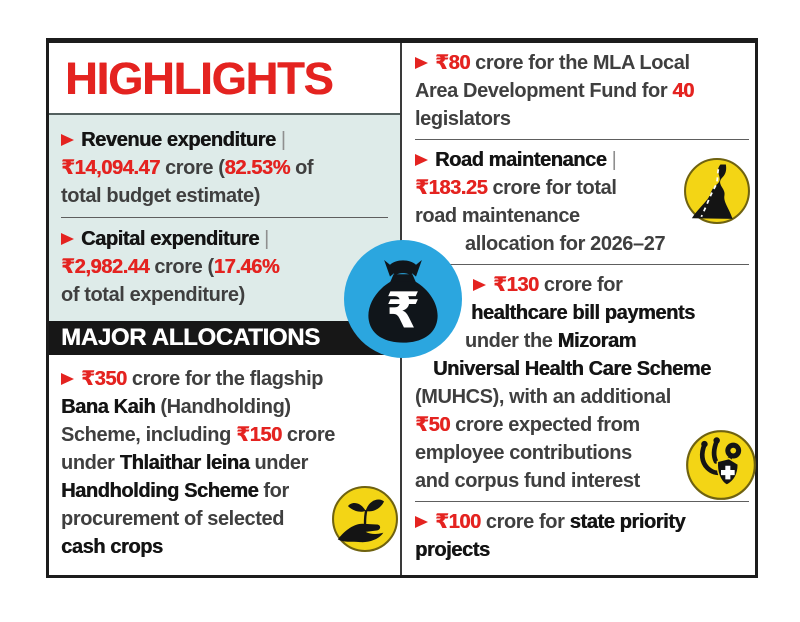 The image size is (800, 622). I want to click on winding-road-icon, so click(717, 191).